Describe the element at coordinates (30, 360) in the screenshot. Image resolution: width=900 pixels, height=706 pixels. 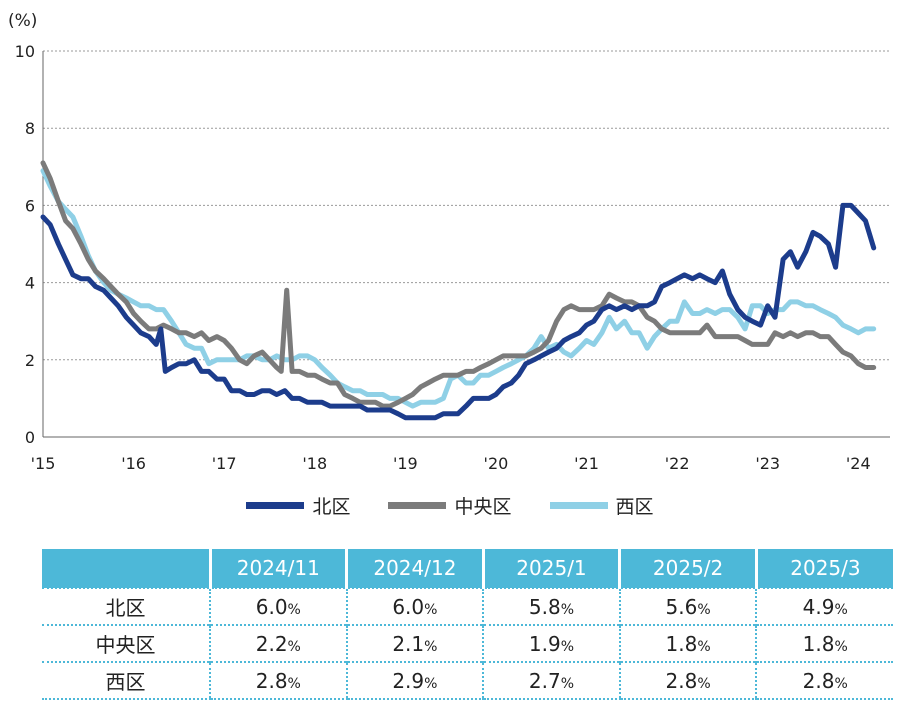
I see `y-tick-label: 2` at that location.